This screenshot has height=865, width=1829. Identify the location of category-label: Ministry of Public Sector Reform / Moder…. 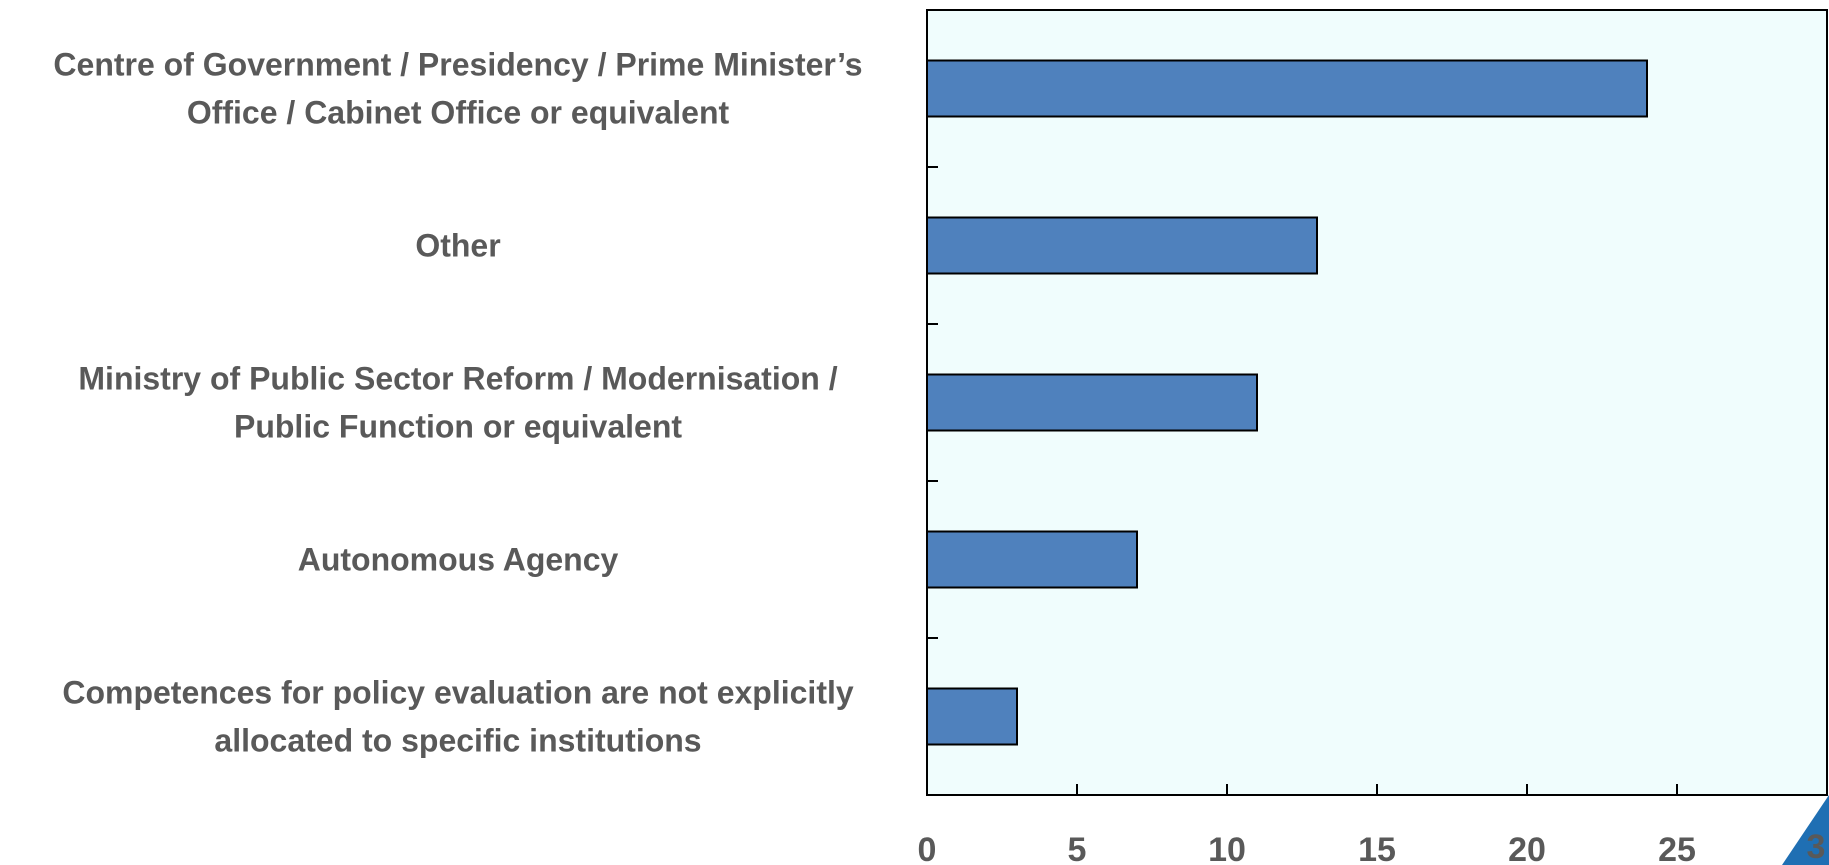
(457, 403).